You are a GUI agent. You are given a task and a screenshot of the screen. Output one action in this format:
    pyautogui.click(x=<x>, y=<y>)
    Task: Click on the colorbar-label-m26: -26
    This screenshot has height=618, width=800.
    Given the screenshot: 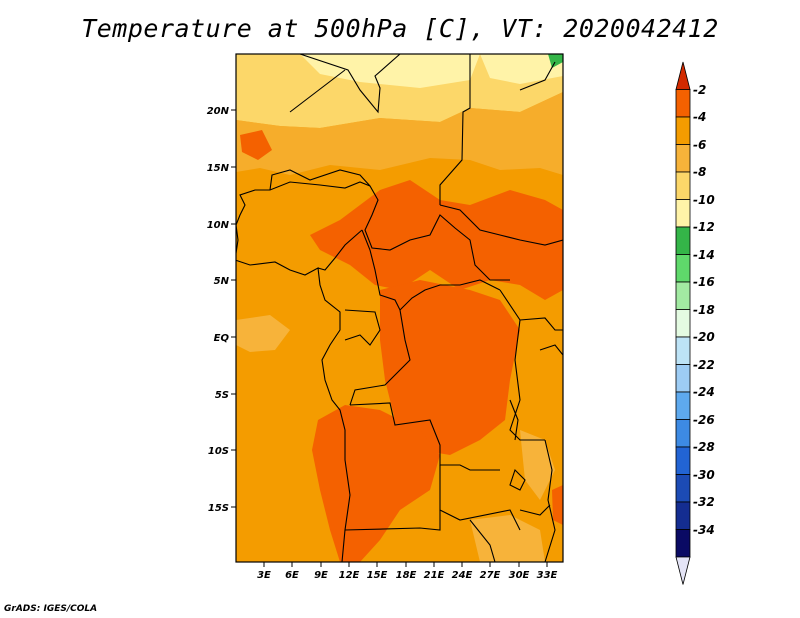 What is the action you would take?
    pyautogui.click(x=704, y=420)
    